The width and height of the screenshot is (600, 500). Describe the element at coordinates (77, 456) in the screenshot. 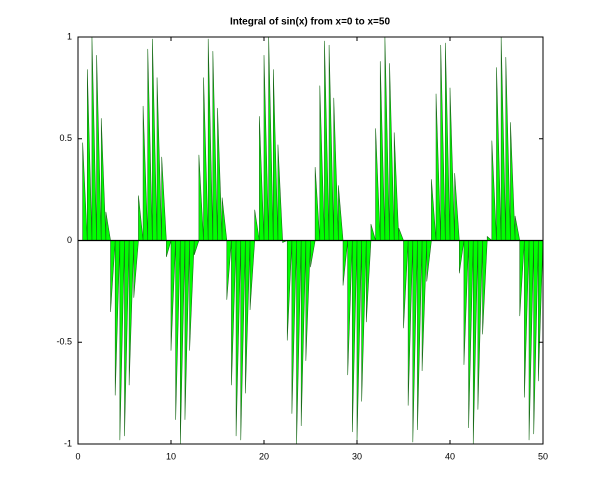

I see `x-tick-label: 0` at that location.